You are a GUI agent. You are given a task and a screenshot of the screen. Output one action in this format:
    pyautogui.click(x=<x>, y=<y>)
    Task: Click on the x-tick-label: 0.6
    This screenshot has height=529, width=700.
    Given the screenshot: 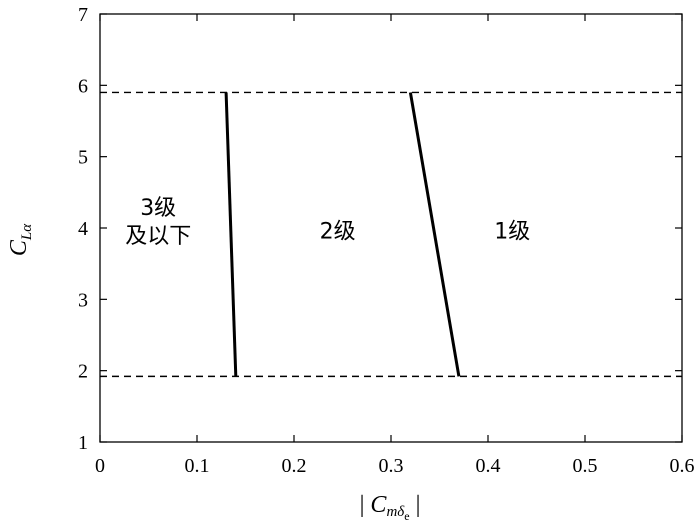 What is the action you would take?
    pyautogui.click(x=682, y=466)
    